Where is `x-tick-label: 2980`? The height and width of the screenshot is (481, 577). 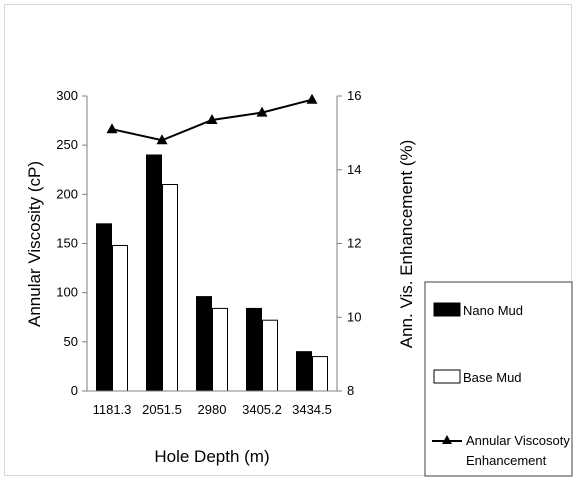 x-tick-label: 2980 is located at coordinates (212, 409).